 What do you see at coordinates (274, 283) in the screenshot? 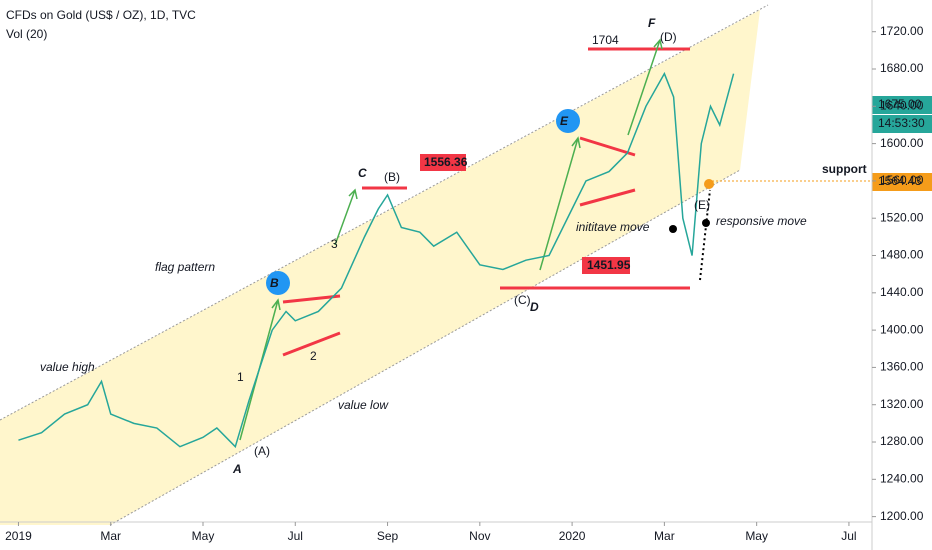
I see `annotation: B` at bounding box center [274, 283].